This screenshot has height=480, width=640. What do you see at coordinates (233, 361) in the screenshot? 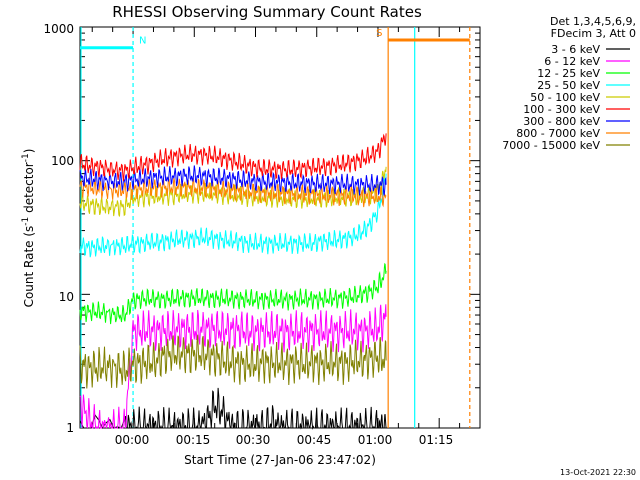
I see `series-line-7000-15000keV` at bounding box center [233, 361].